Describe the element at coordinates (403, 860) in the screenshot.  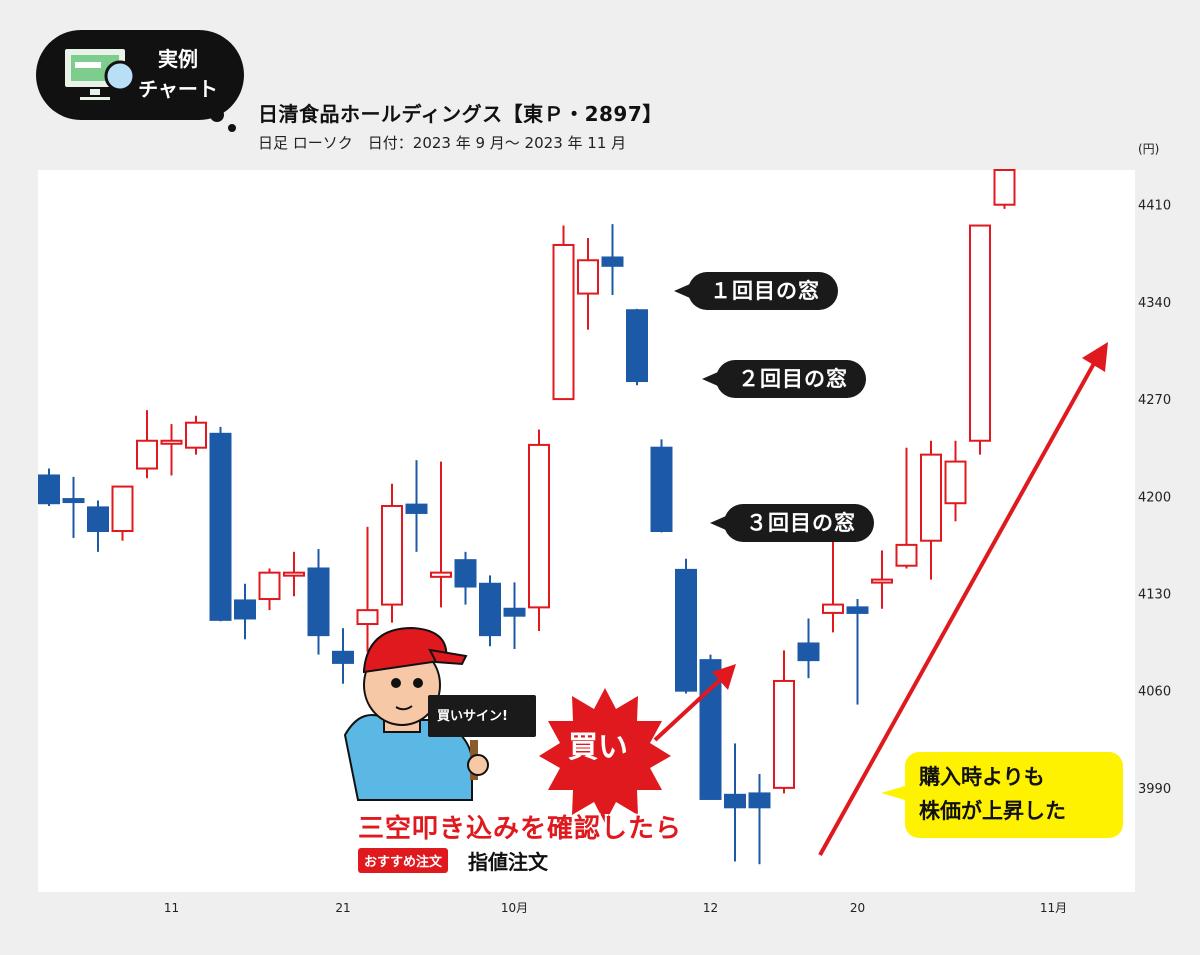
I see `recommended-order-tag: おすすめ注文` at that location.